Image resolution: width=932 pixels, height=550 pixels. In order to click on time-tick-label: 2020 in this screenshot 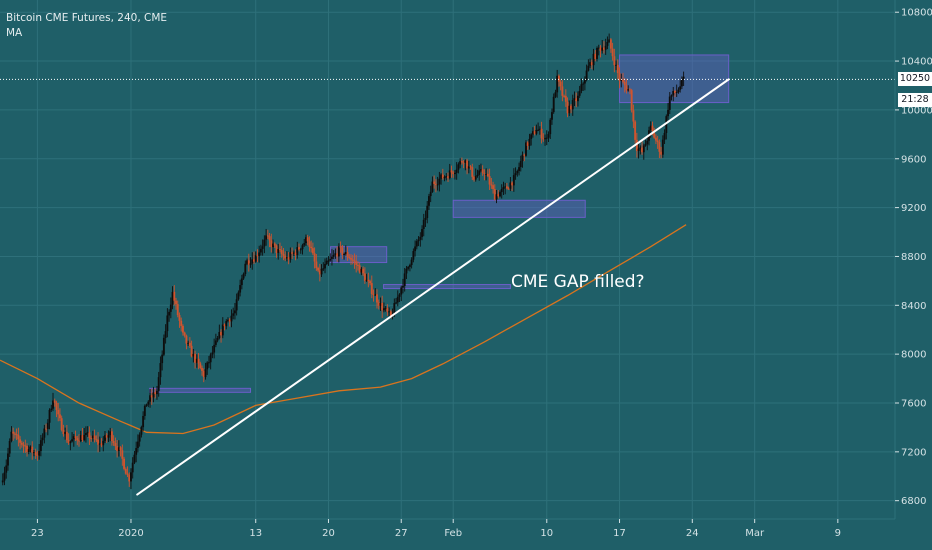, I will do `click(130, 533)`.